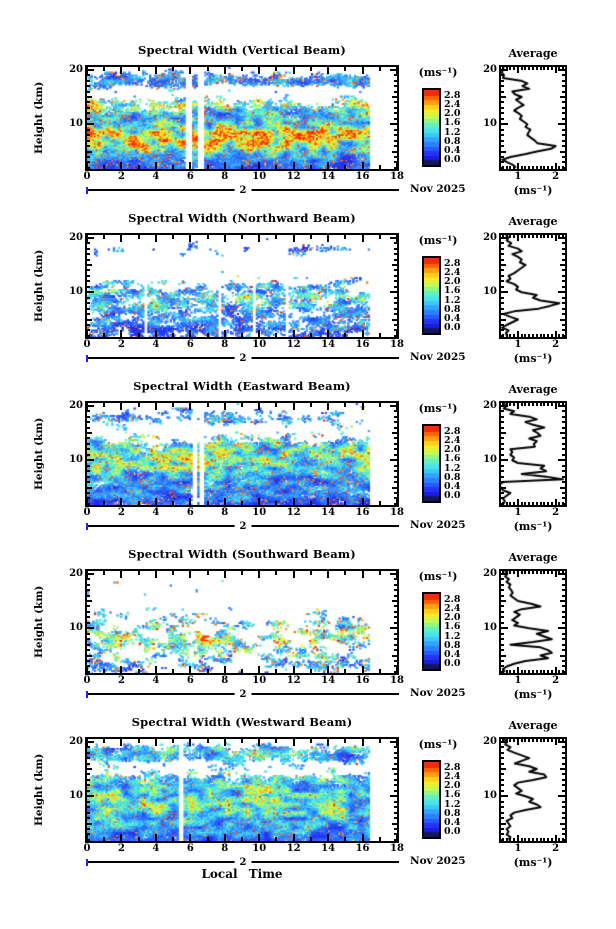  Describe the element at coordinates (490, 796) in the screenshot. I see `average-y-tick-label: 10` at that location.